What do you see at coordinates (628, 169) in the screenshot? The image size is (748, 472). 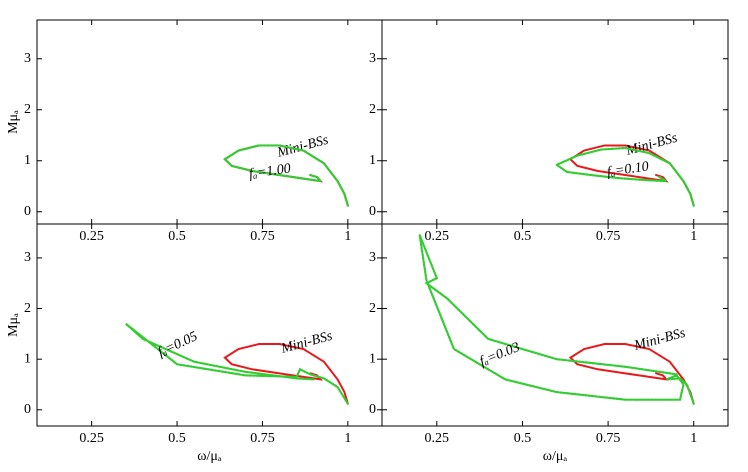 I see `curve-label: fₐ=0.10` at bounding box center [628, 169].